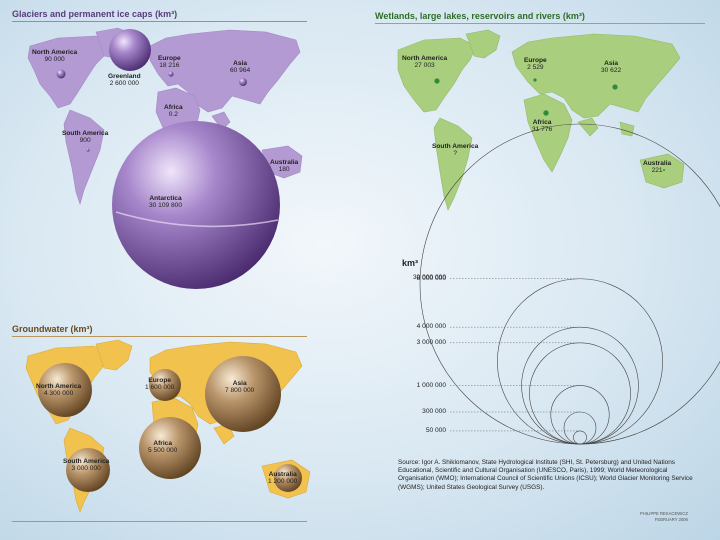 The height and width of the screenshot is (540, 720). I want to click on groundwater-label-south-america: South America 3 000 000, so click(86, 465).